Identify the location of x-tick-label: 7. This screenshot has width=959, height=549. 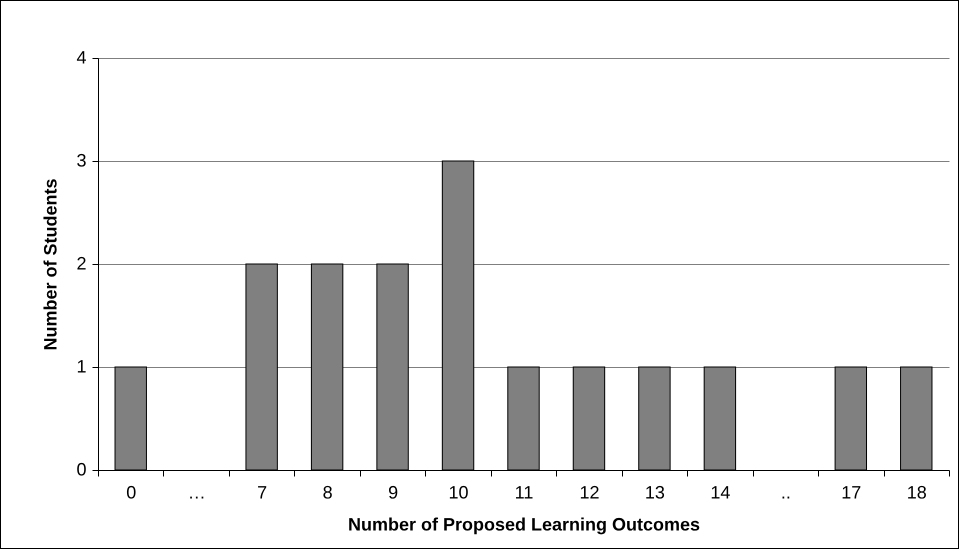
(262, 492).